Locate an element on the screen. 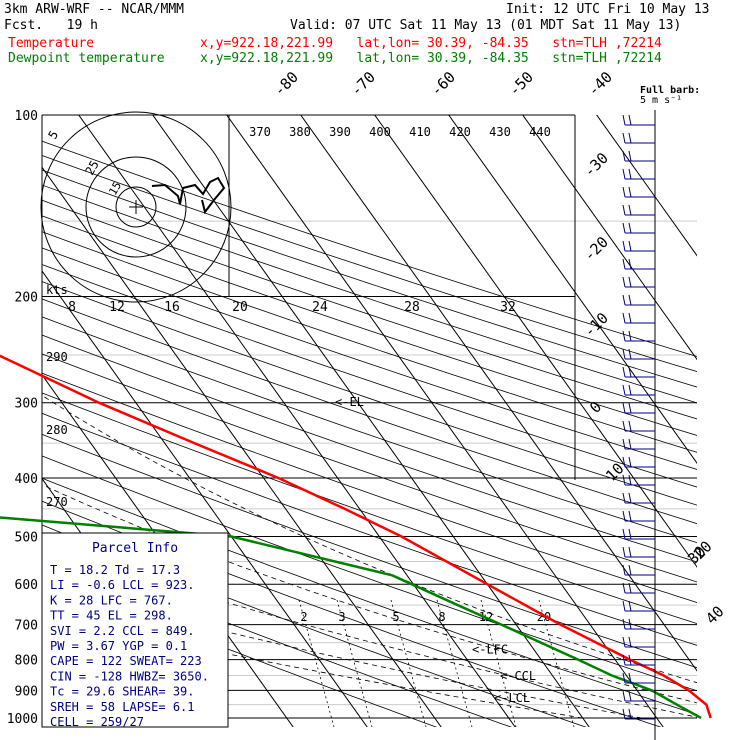 The width and height of the screenshot is (740, 740). hodo-speed-tick: 16 is located at coordinates (172, 307).